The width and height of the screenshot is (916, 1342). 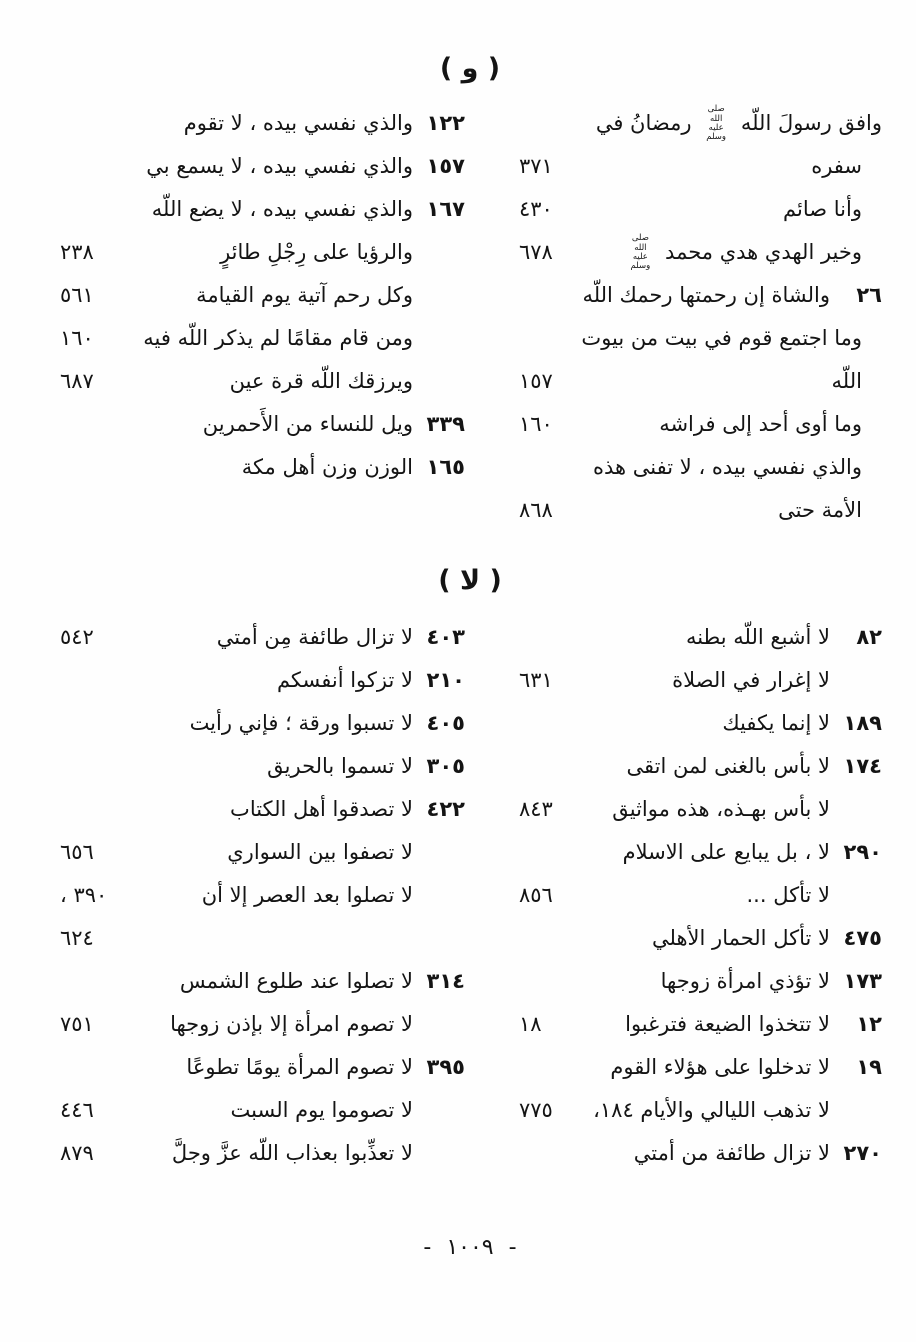 What do you see at coordinates (869, 295) in the screenshot?
I see `entry-hadith-number: ٢٦` at bounding box center [869, 295].